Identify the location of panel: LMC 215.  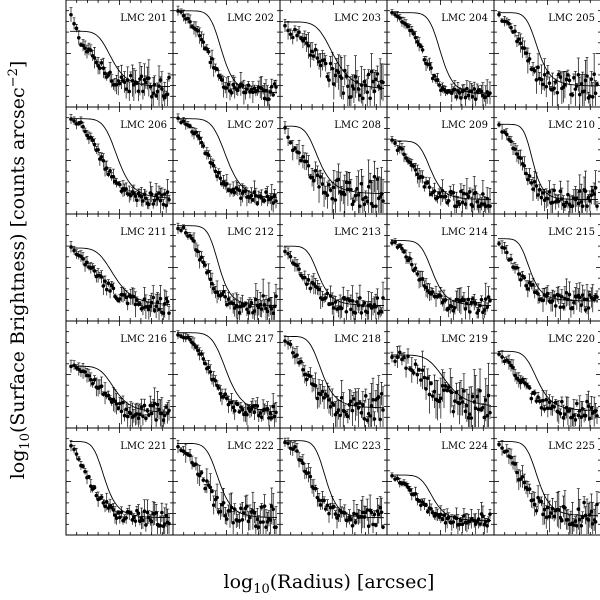
(546, 267).